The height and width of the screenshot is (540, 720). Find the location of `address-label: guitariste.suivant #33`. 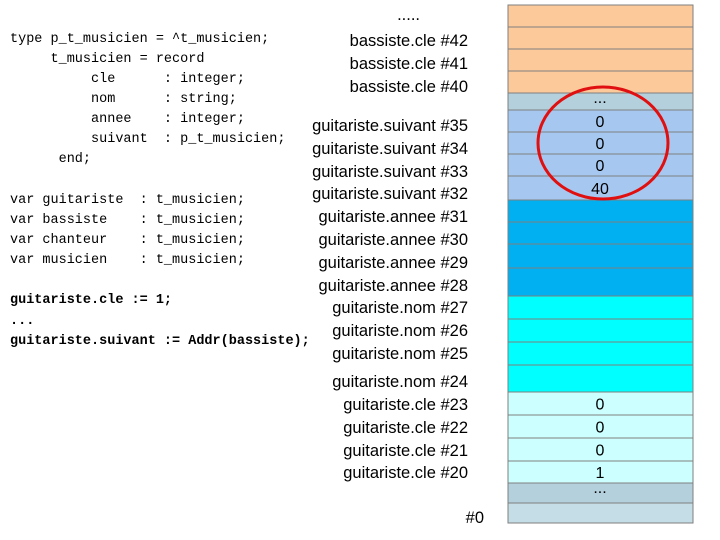

address-label: guitariste.suivant #33 is located at coordinates (390, 172).